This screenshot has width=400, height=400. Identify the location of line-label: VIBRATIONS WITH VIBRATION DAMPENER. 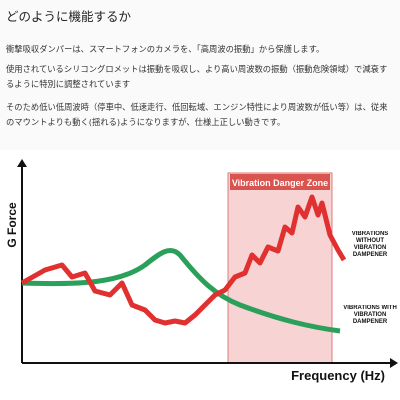
(370, 315).